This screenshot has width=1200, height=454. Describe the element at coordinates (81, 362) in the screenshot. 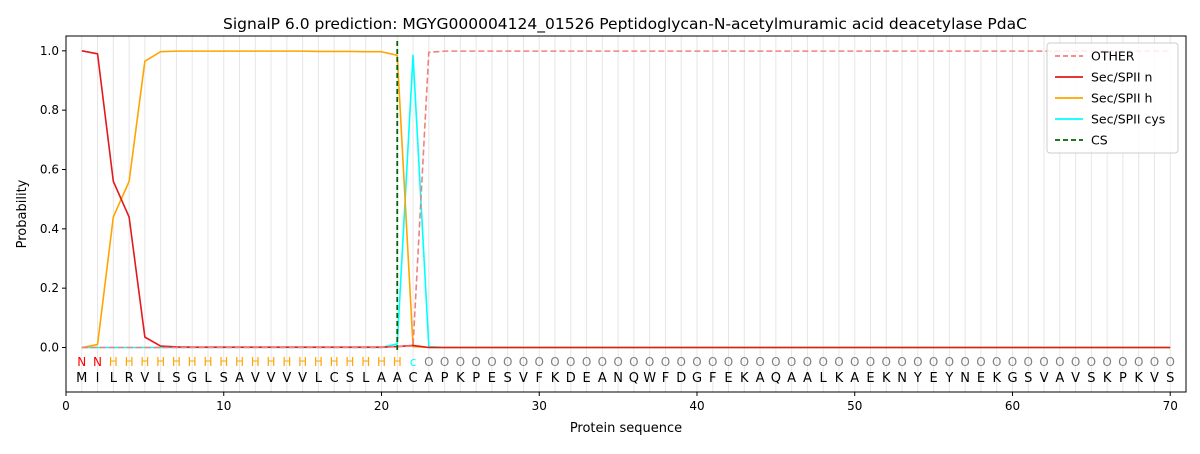

I see `region-label: N` at that location.